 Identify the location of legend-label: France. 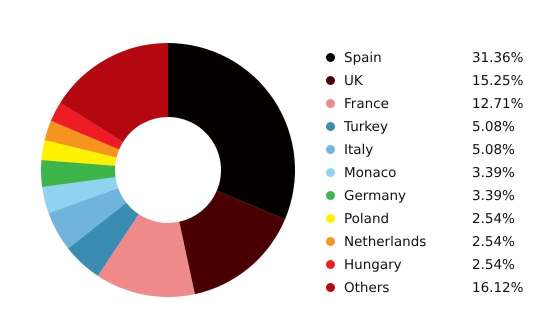
(367, 104).